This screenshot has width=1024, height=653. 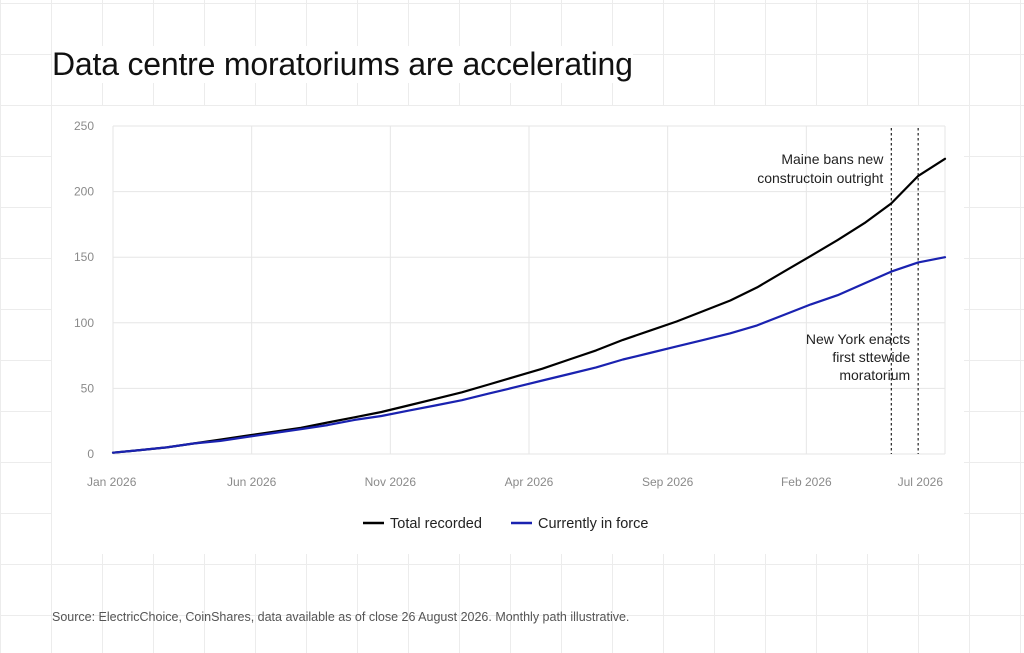 I want to click on x-tick-label: Sep 2026, so click(x=668, y=482).